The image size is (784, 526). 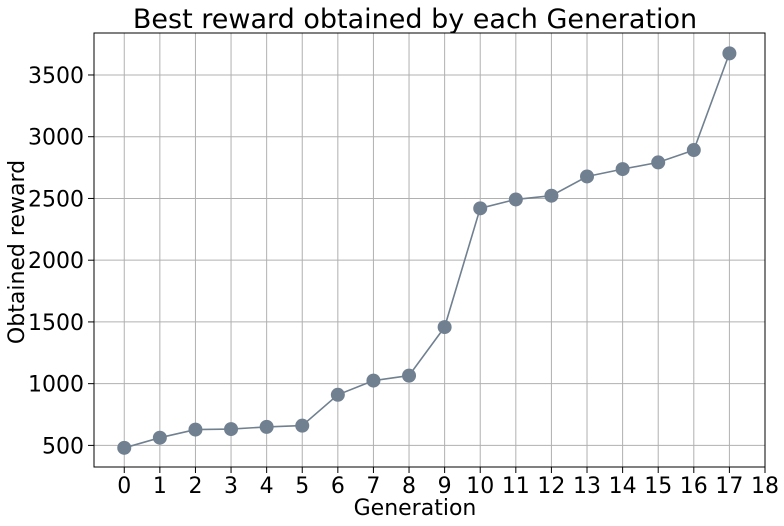 I want to click on x-tick-label: 2, so click(x=195, y=486).